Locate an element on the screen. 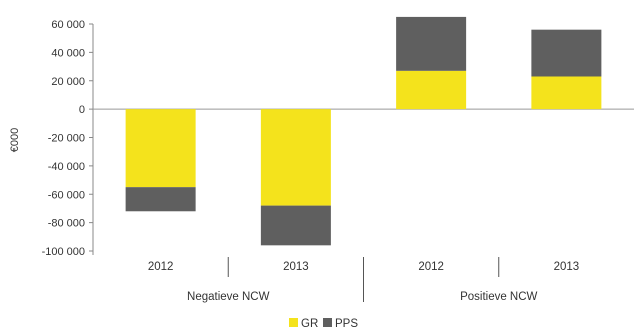 Image resolution: width=639 pixels, height=335 pixels. legend: GR PPS is located at coordinates (323, 324).